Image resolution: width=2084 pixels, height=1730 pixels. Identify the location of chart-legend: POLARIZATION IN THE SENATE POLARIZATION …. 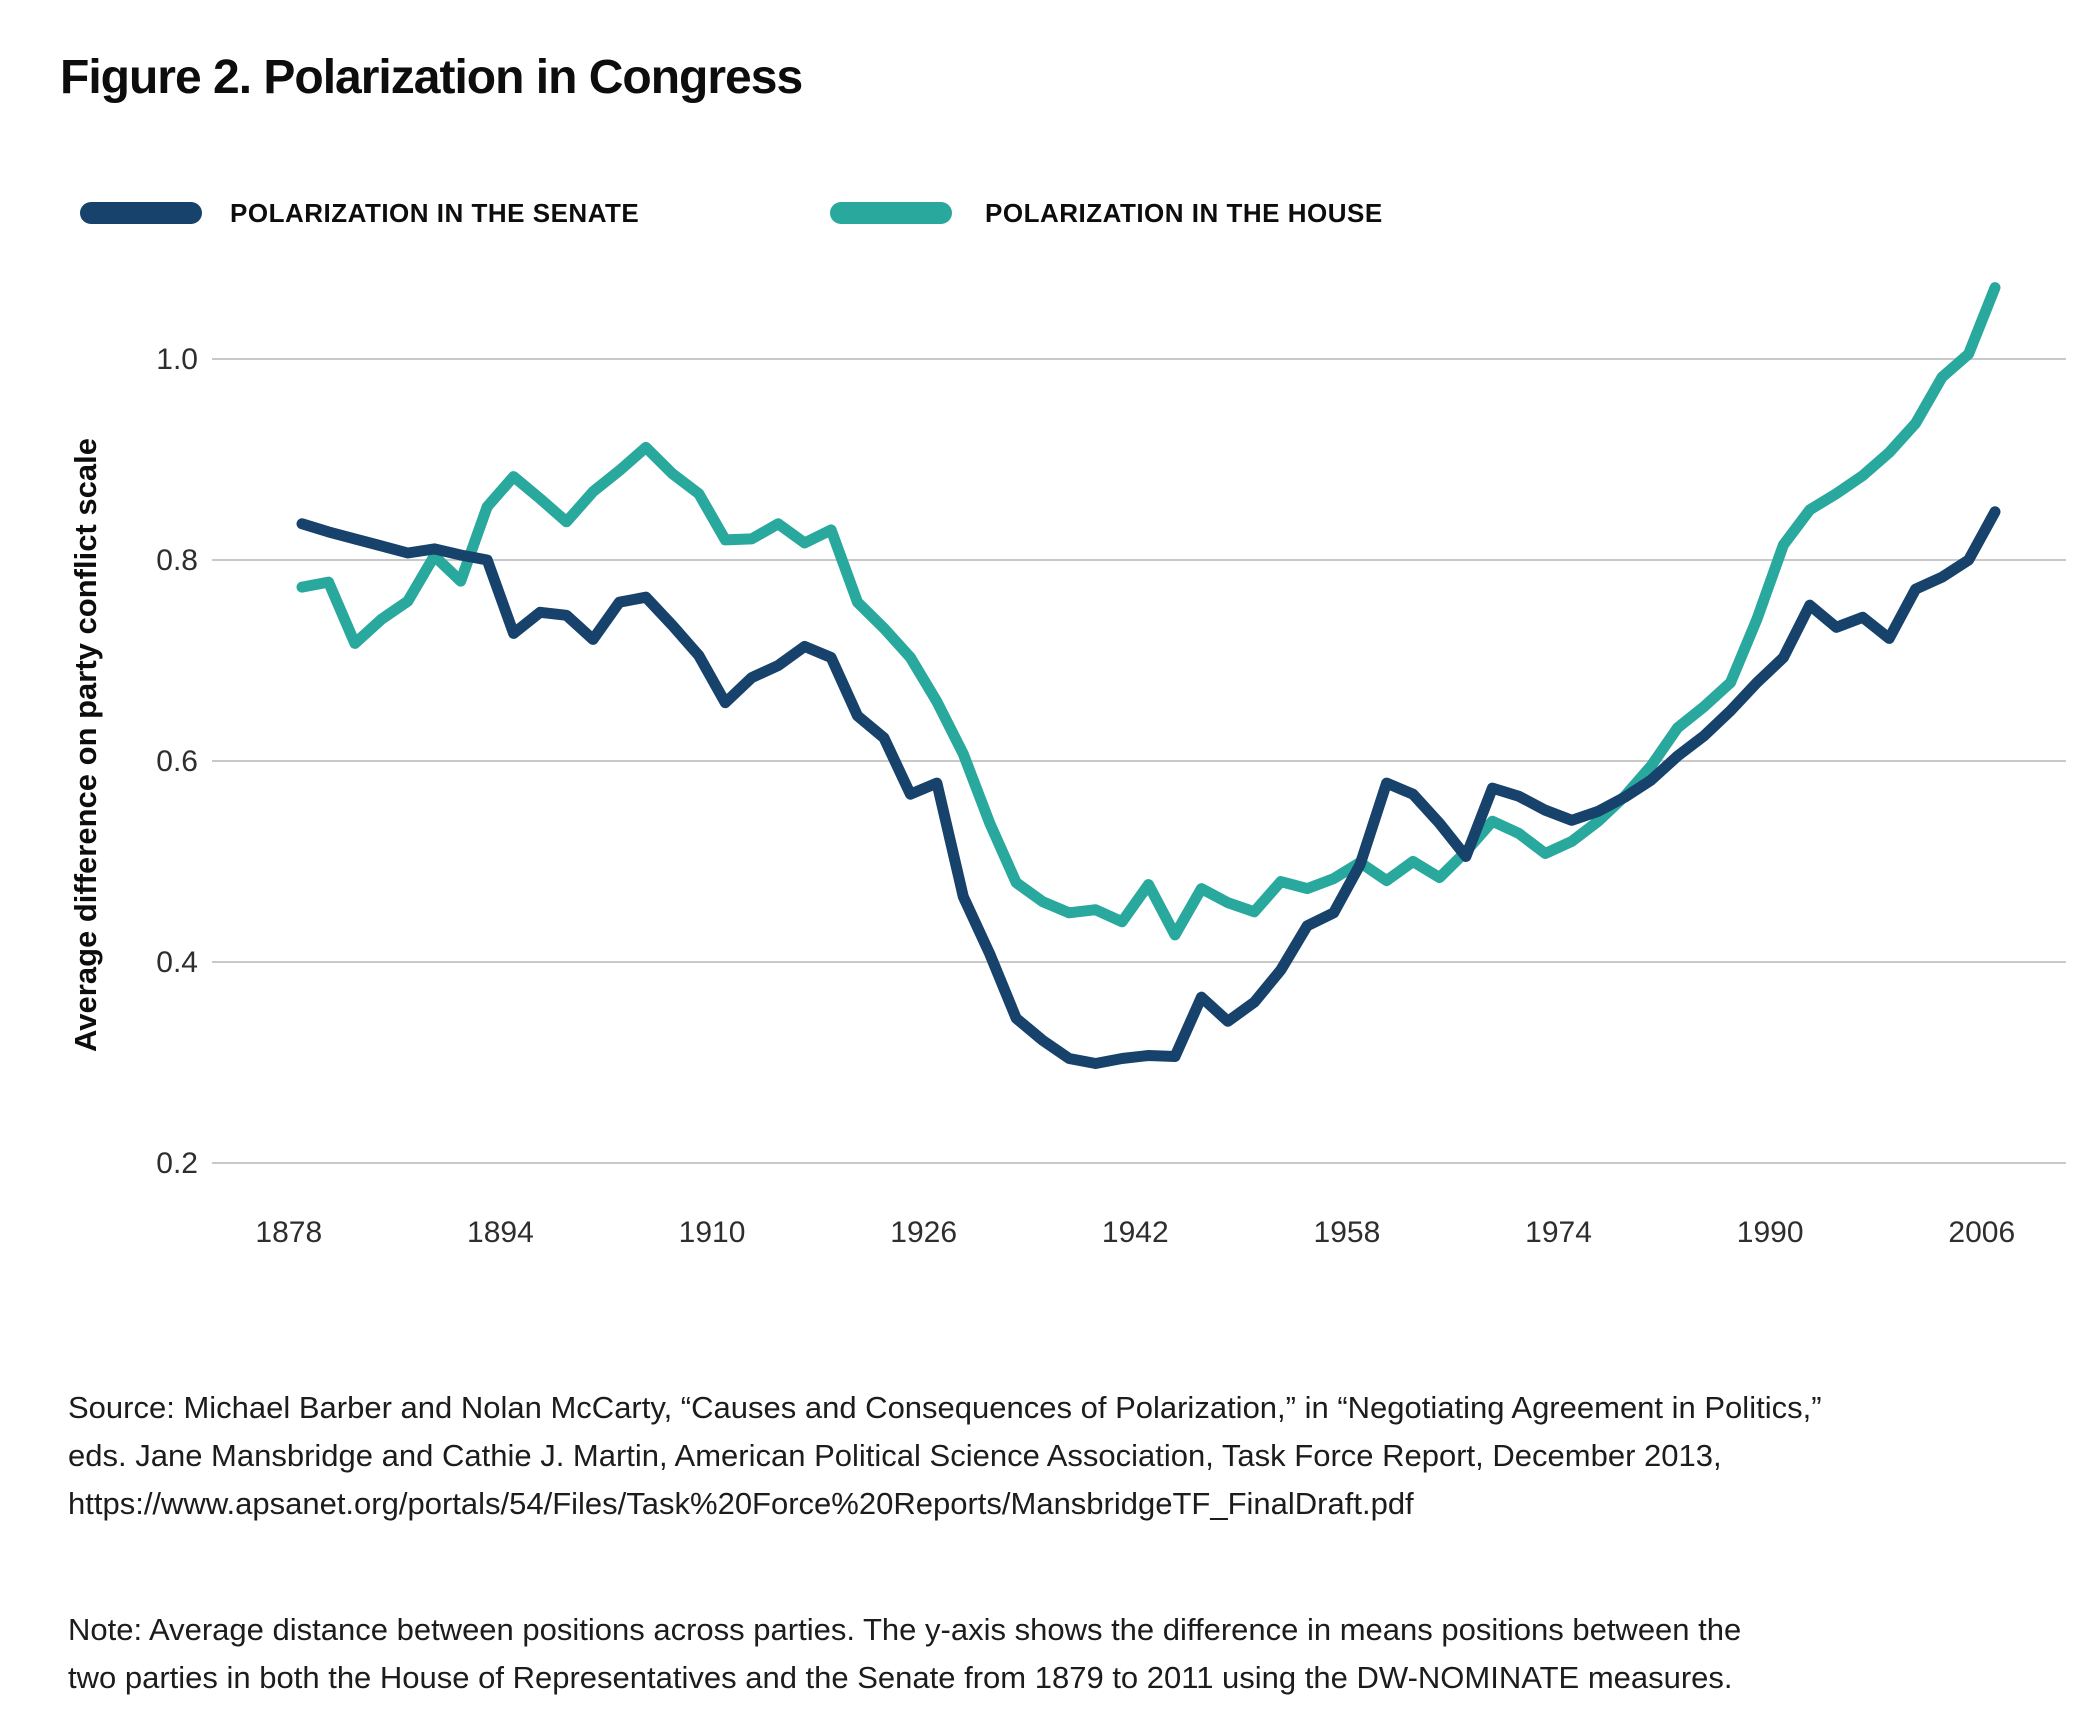
(1042, 215).